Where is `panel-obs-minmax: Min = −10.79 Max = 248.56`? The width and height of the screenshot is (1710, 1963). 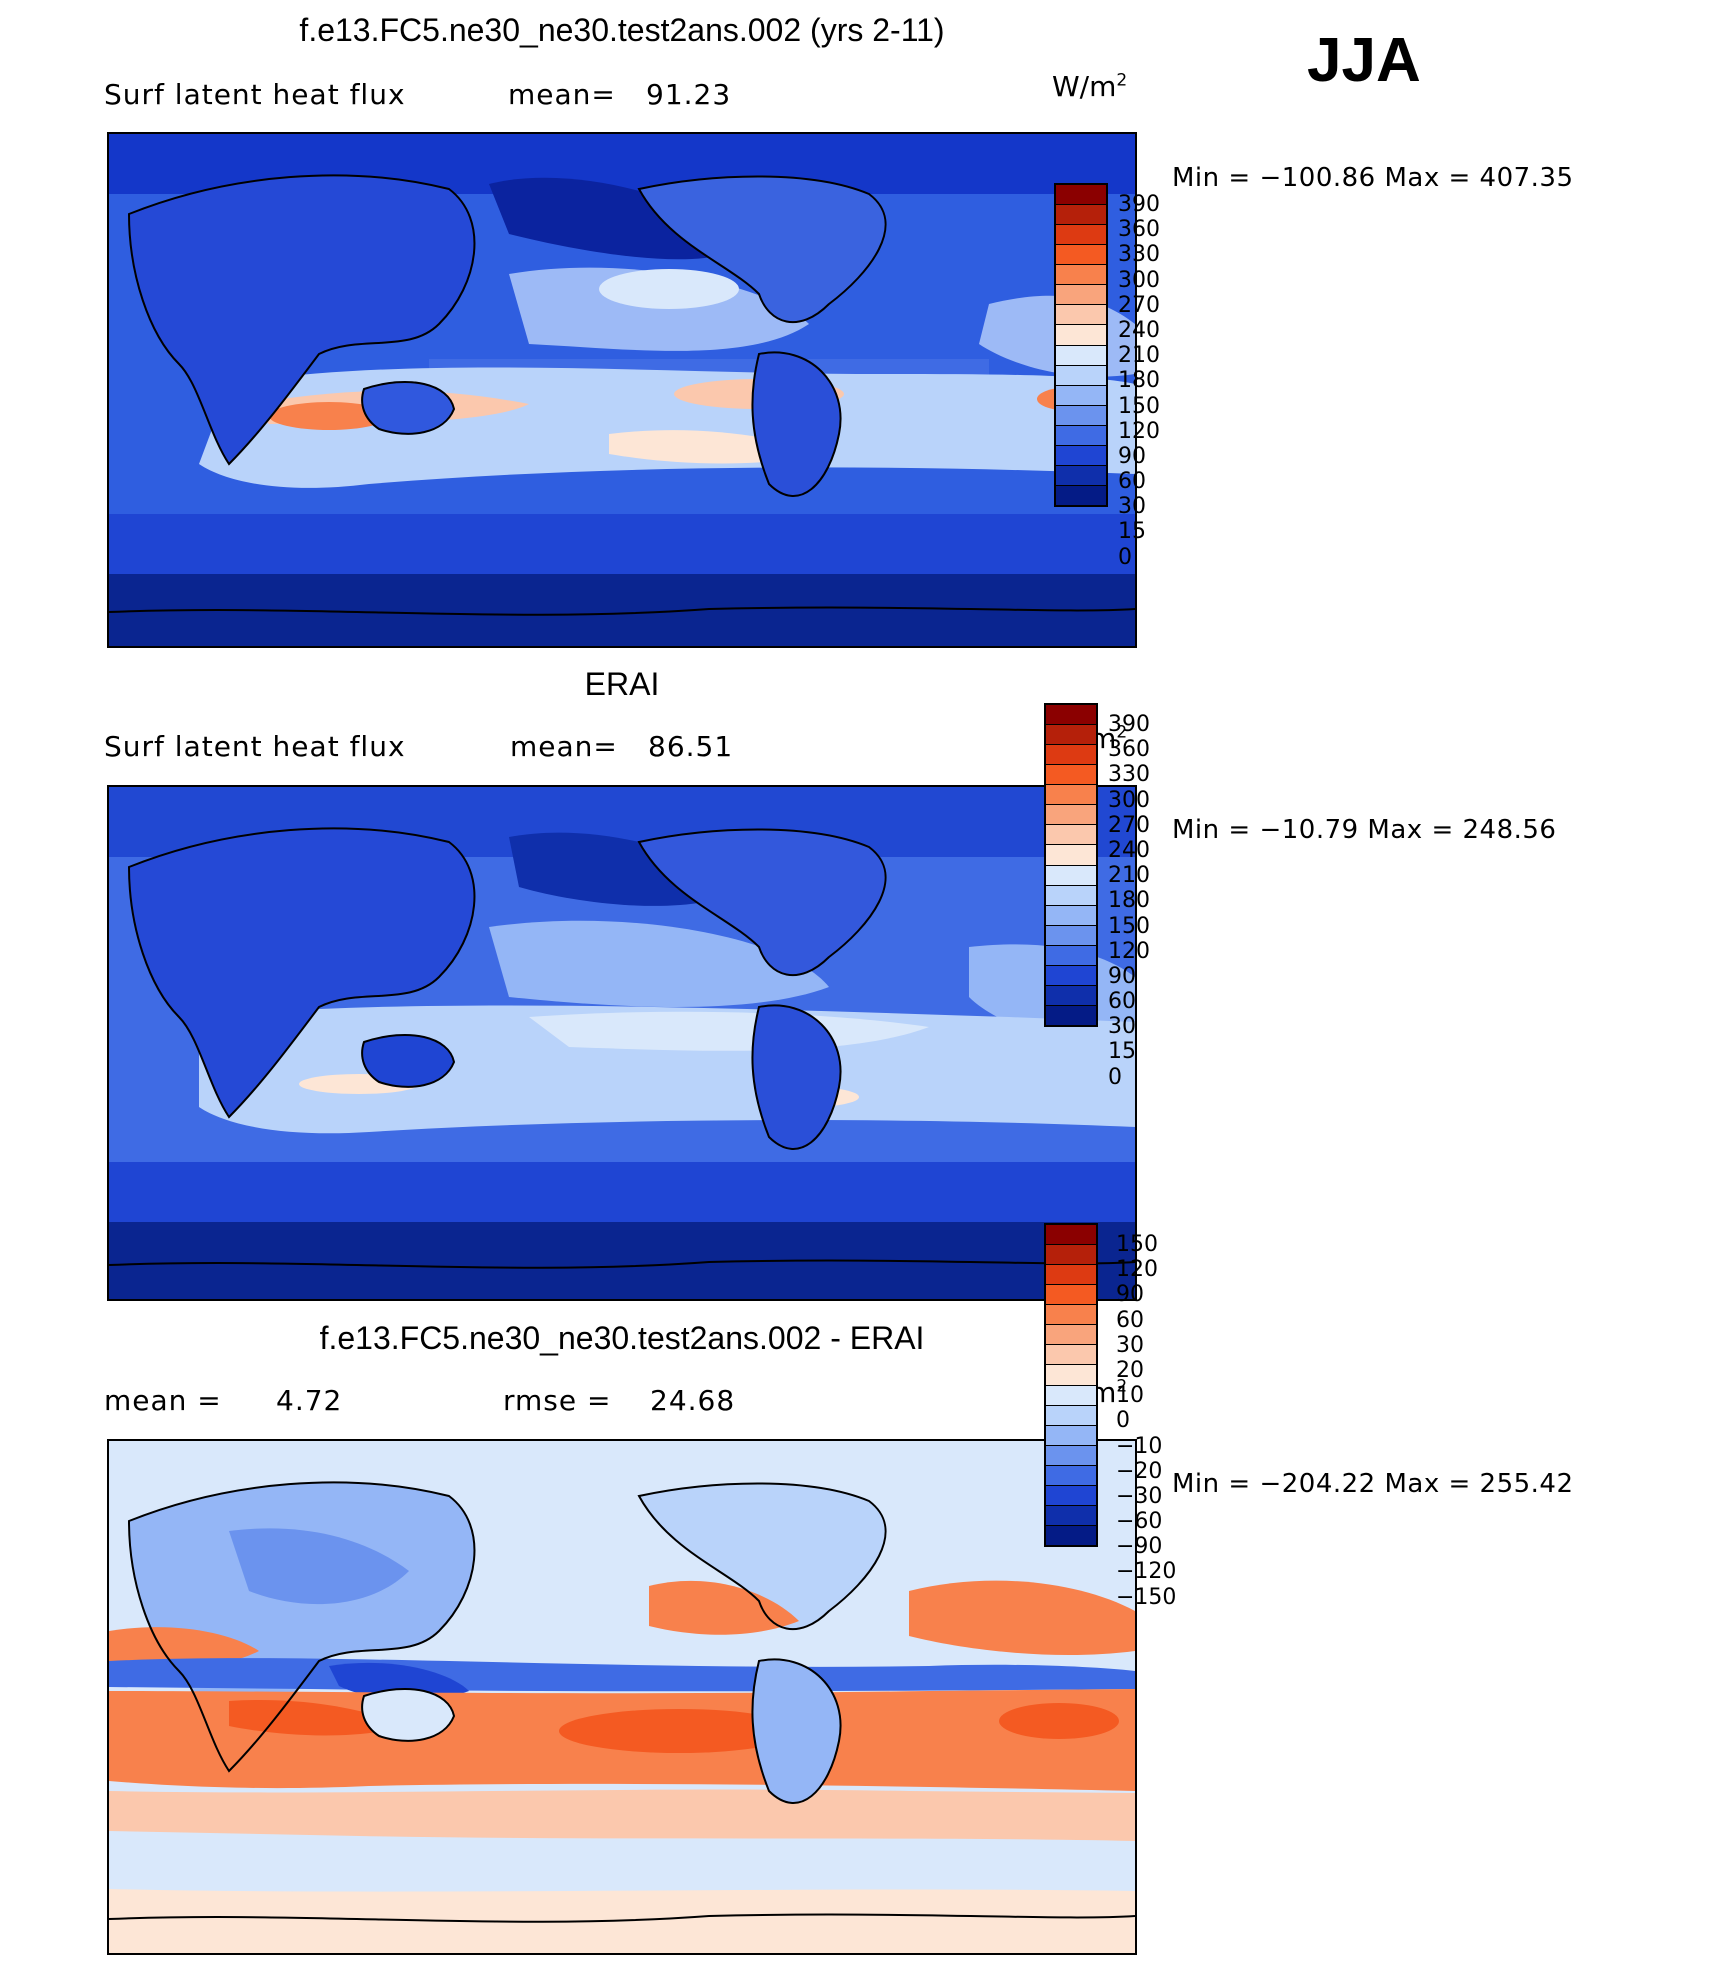
panel-obs-minmax: Min = −10.79 Max = 248.56 is located at coordinates (1364, 830).